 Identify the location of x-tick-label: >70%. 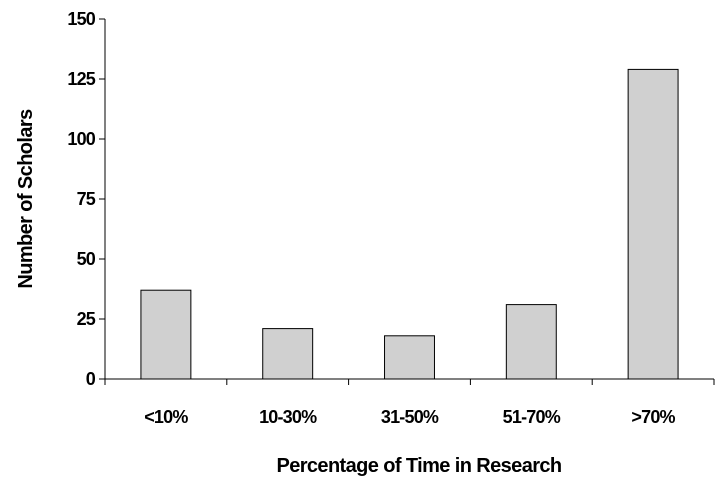
(653, 417).